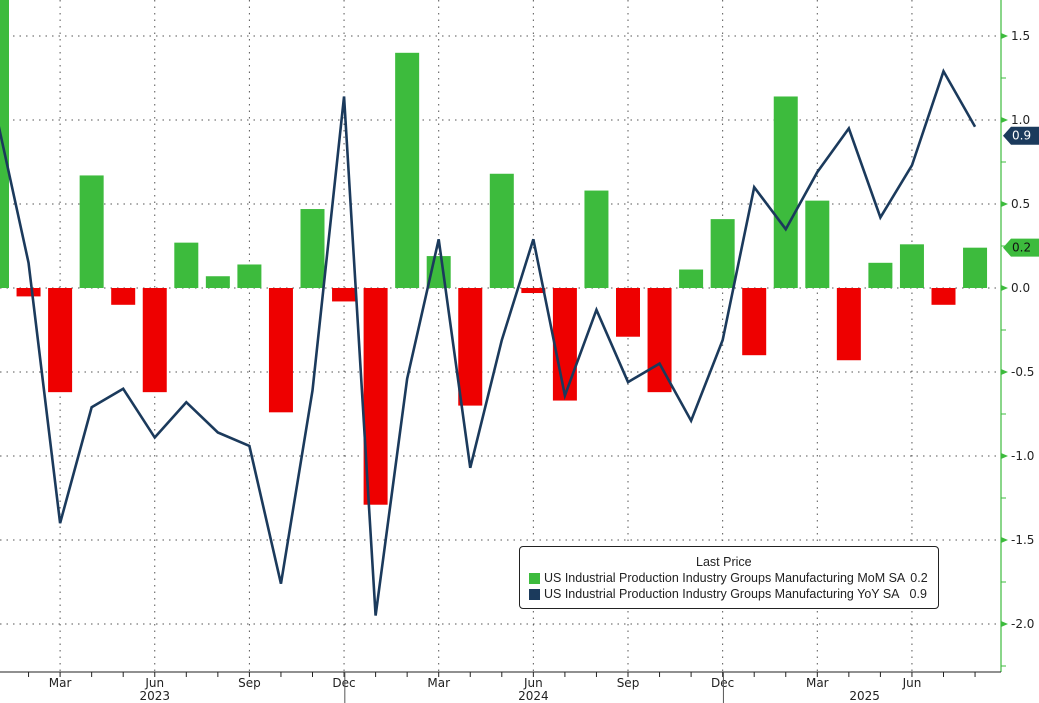 Image resolution: width=1039 pixels, height=703 pixels. Describe the element at coordinates (1020, 288) in the screenshot. I see `y-tick-label: 0.0` at that location.